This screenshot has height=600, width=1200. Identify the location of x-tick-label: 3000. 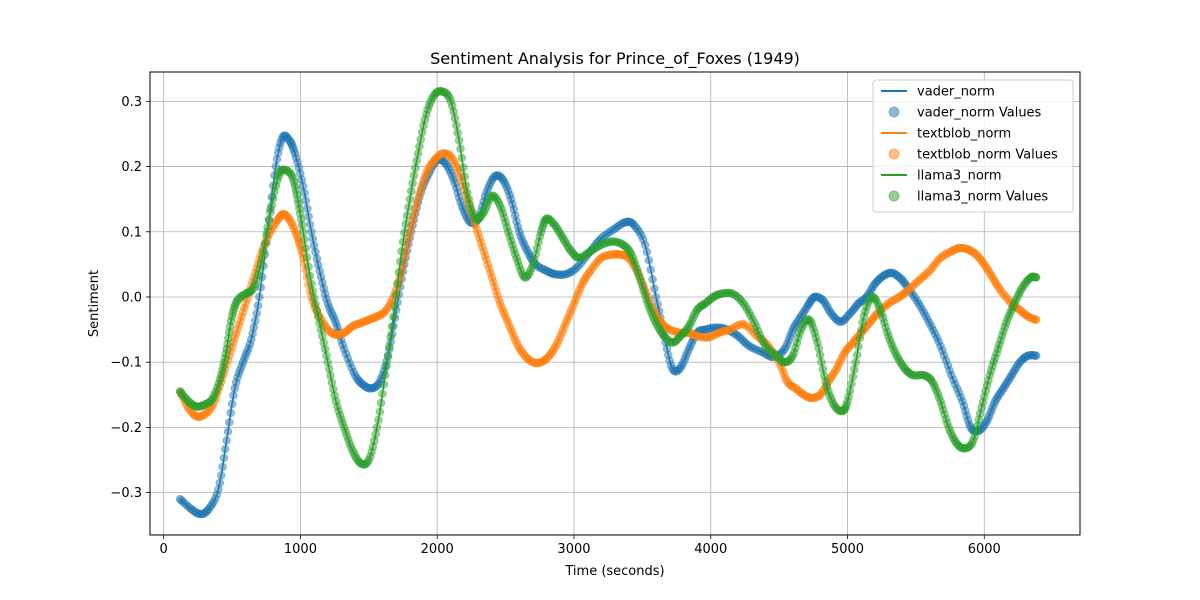
(573, 549).